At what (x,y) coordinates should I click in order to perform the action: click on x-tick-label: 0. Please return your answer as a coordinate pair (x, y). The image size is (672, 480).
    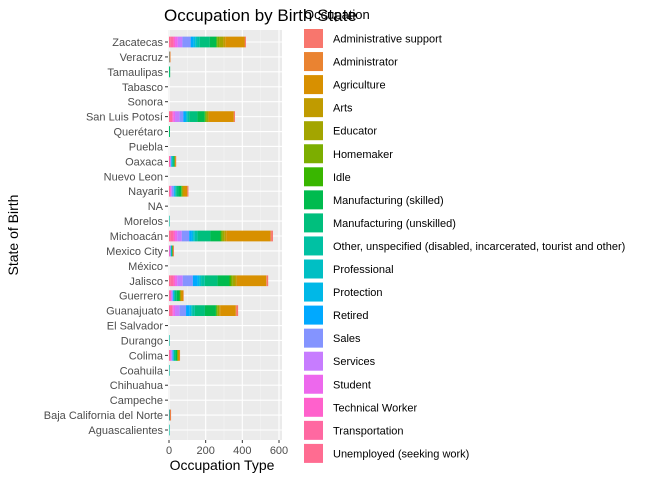
    Looking at the image, I should click on (169, 451).